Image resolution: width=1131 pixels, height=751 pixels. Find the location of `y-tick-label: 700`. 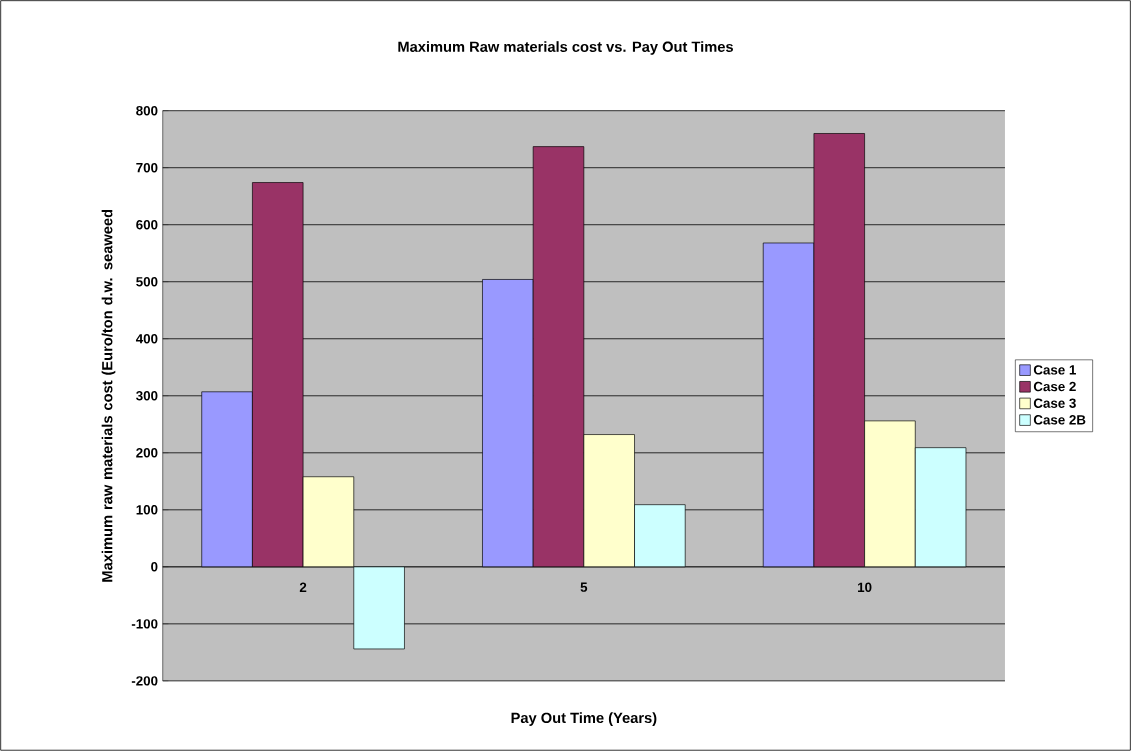

y-tick-label: 700 is located at coordinates (147, 168).